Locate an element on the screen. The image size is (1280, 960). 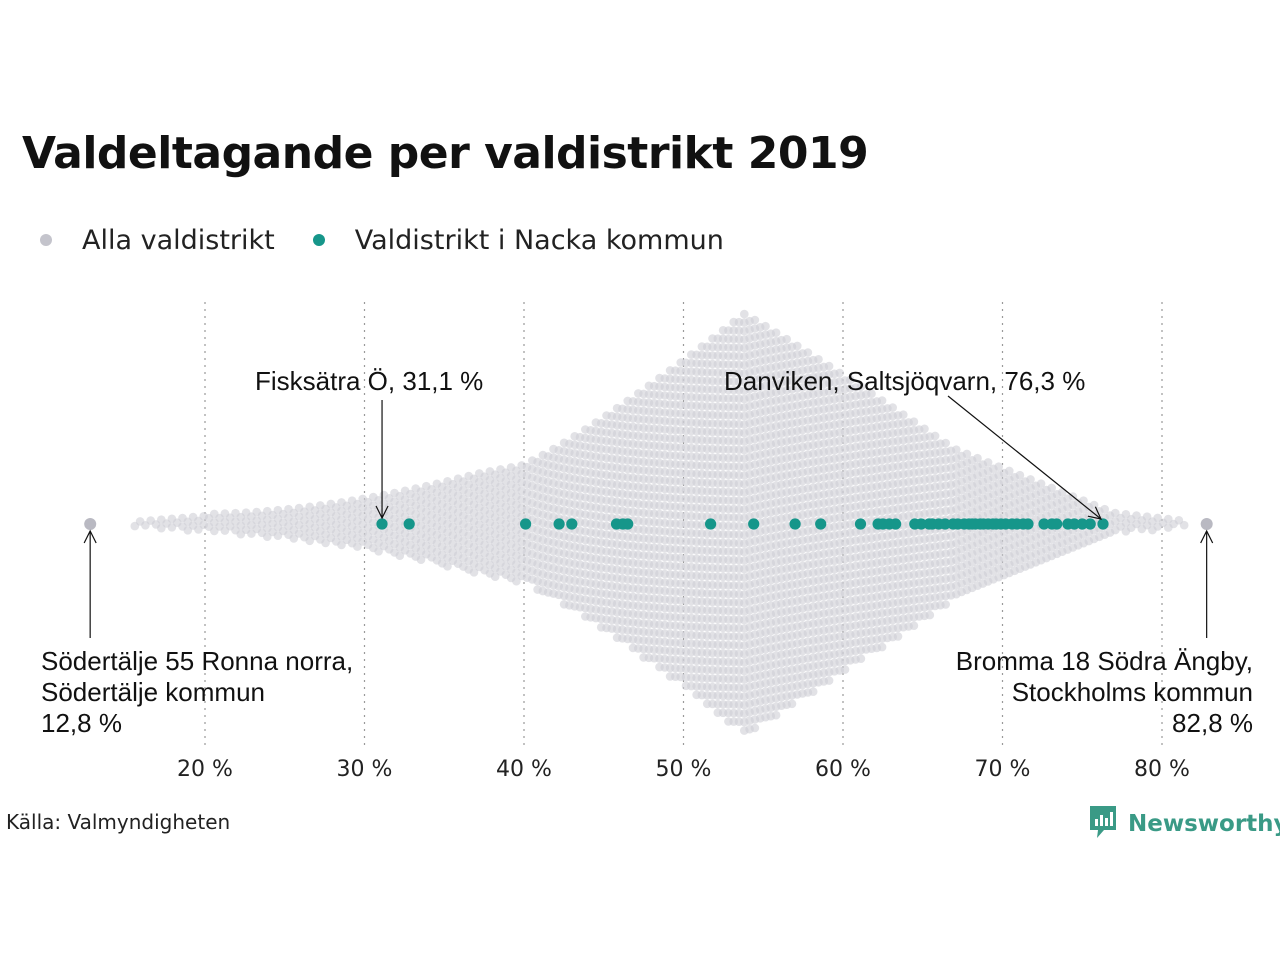
annotation-sodertalje: Södertälje 55 Ronna norra, is located at coordinates (197, 661).